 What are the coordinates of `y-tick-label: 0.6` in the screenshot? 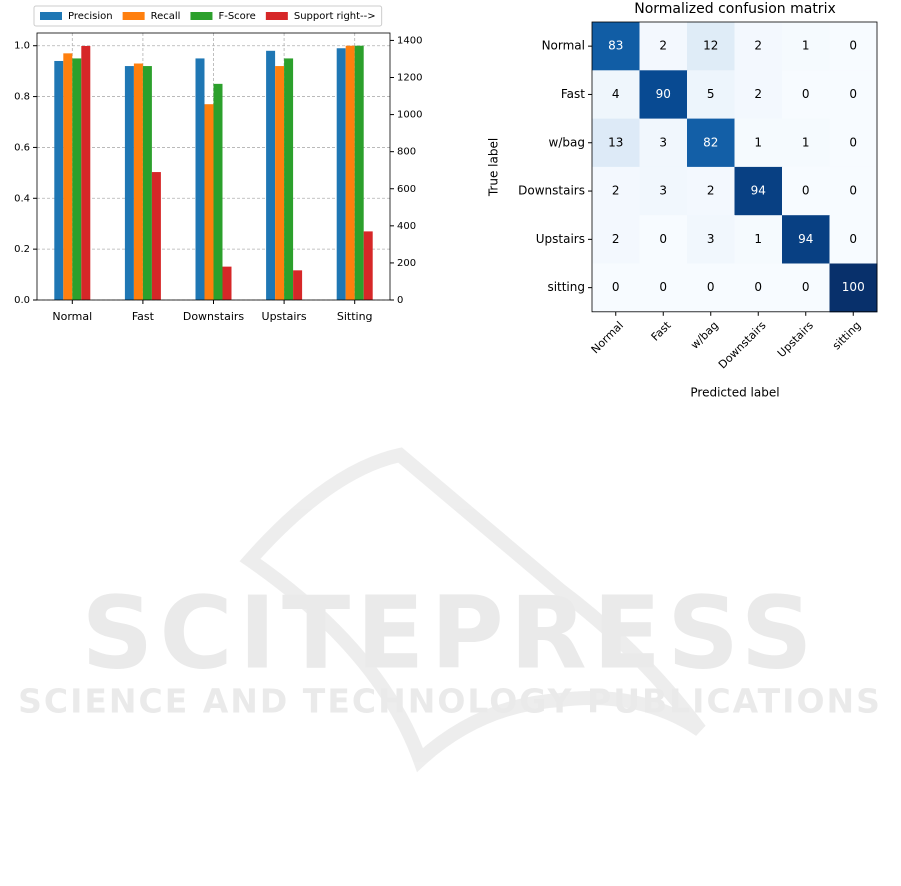 It's located at (22, 147).